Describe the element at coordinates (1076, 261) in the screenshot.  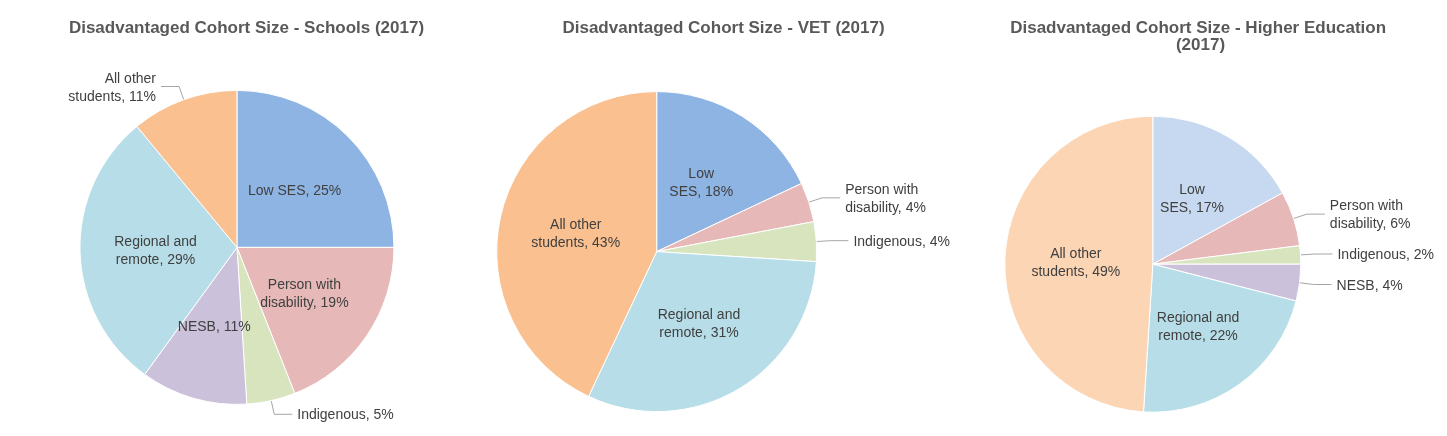
I see `slice-label: All other students, 49%` at that location.